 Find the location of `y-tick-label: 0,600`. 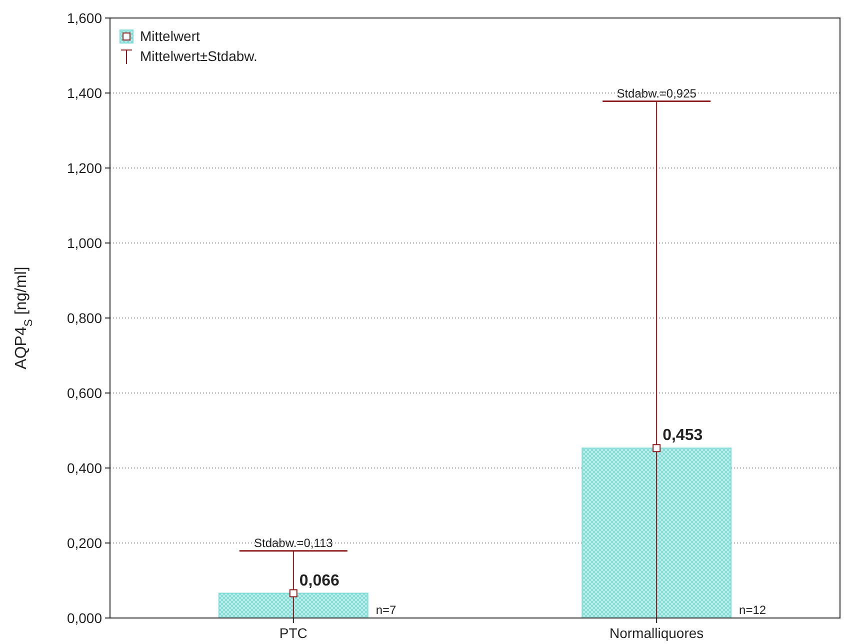

y-tick-label: 0,600 is located at coordinates (84, 392).